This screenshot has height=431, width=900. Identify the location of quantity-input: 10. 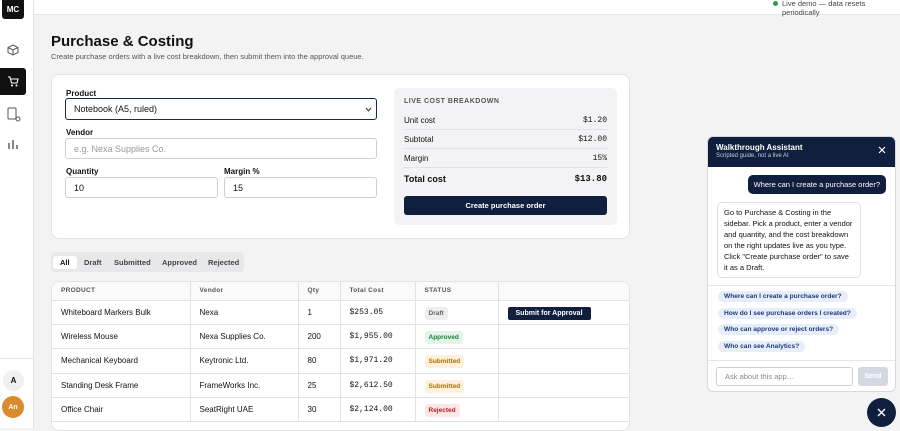
(141, 187).